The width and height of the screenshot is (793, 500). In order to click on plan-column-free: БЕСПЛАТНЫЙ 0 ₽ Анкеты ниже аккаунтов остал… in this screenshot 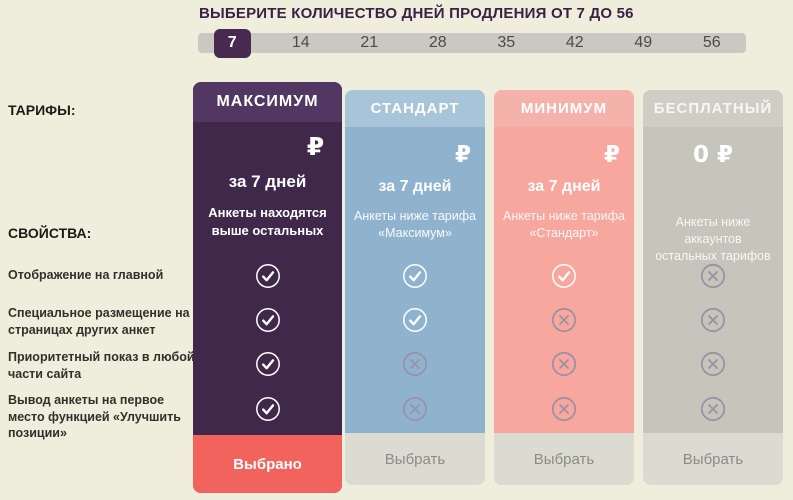, I will do `click(713, 287)`.